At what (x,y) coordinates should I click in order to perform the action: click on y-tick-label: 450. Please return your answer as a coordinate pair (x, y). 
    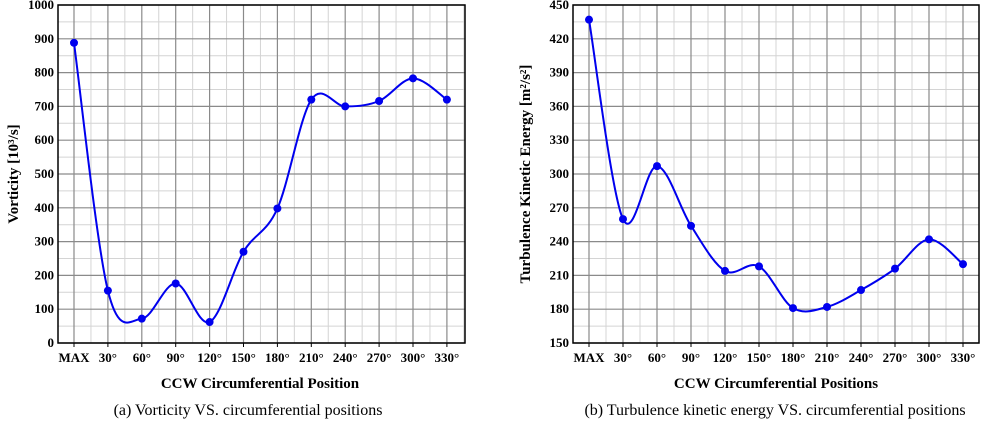
    Looking at the image, I should click on (560, 6).